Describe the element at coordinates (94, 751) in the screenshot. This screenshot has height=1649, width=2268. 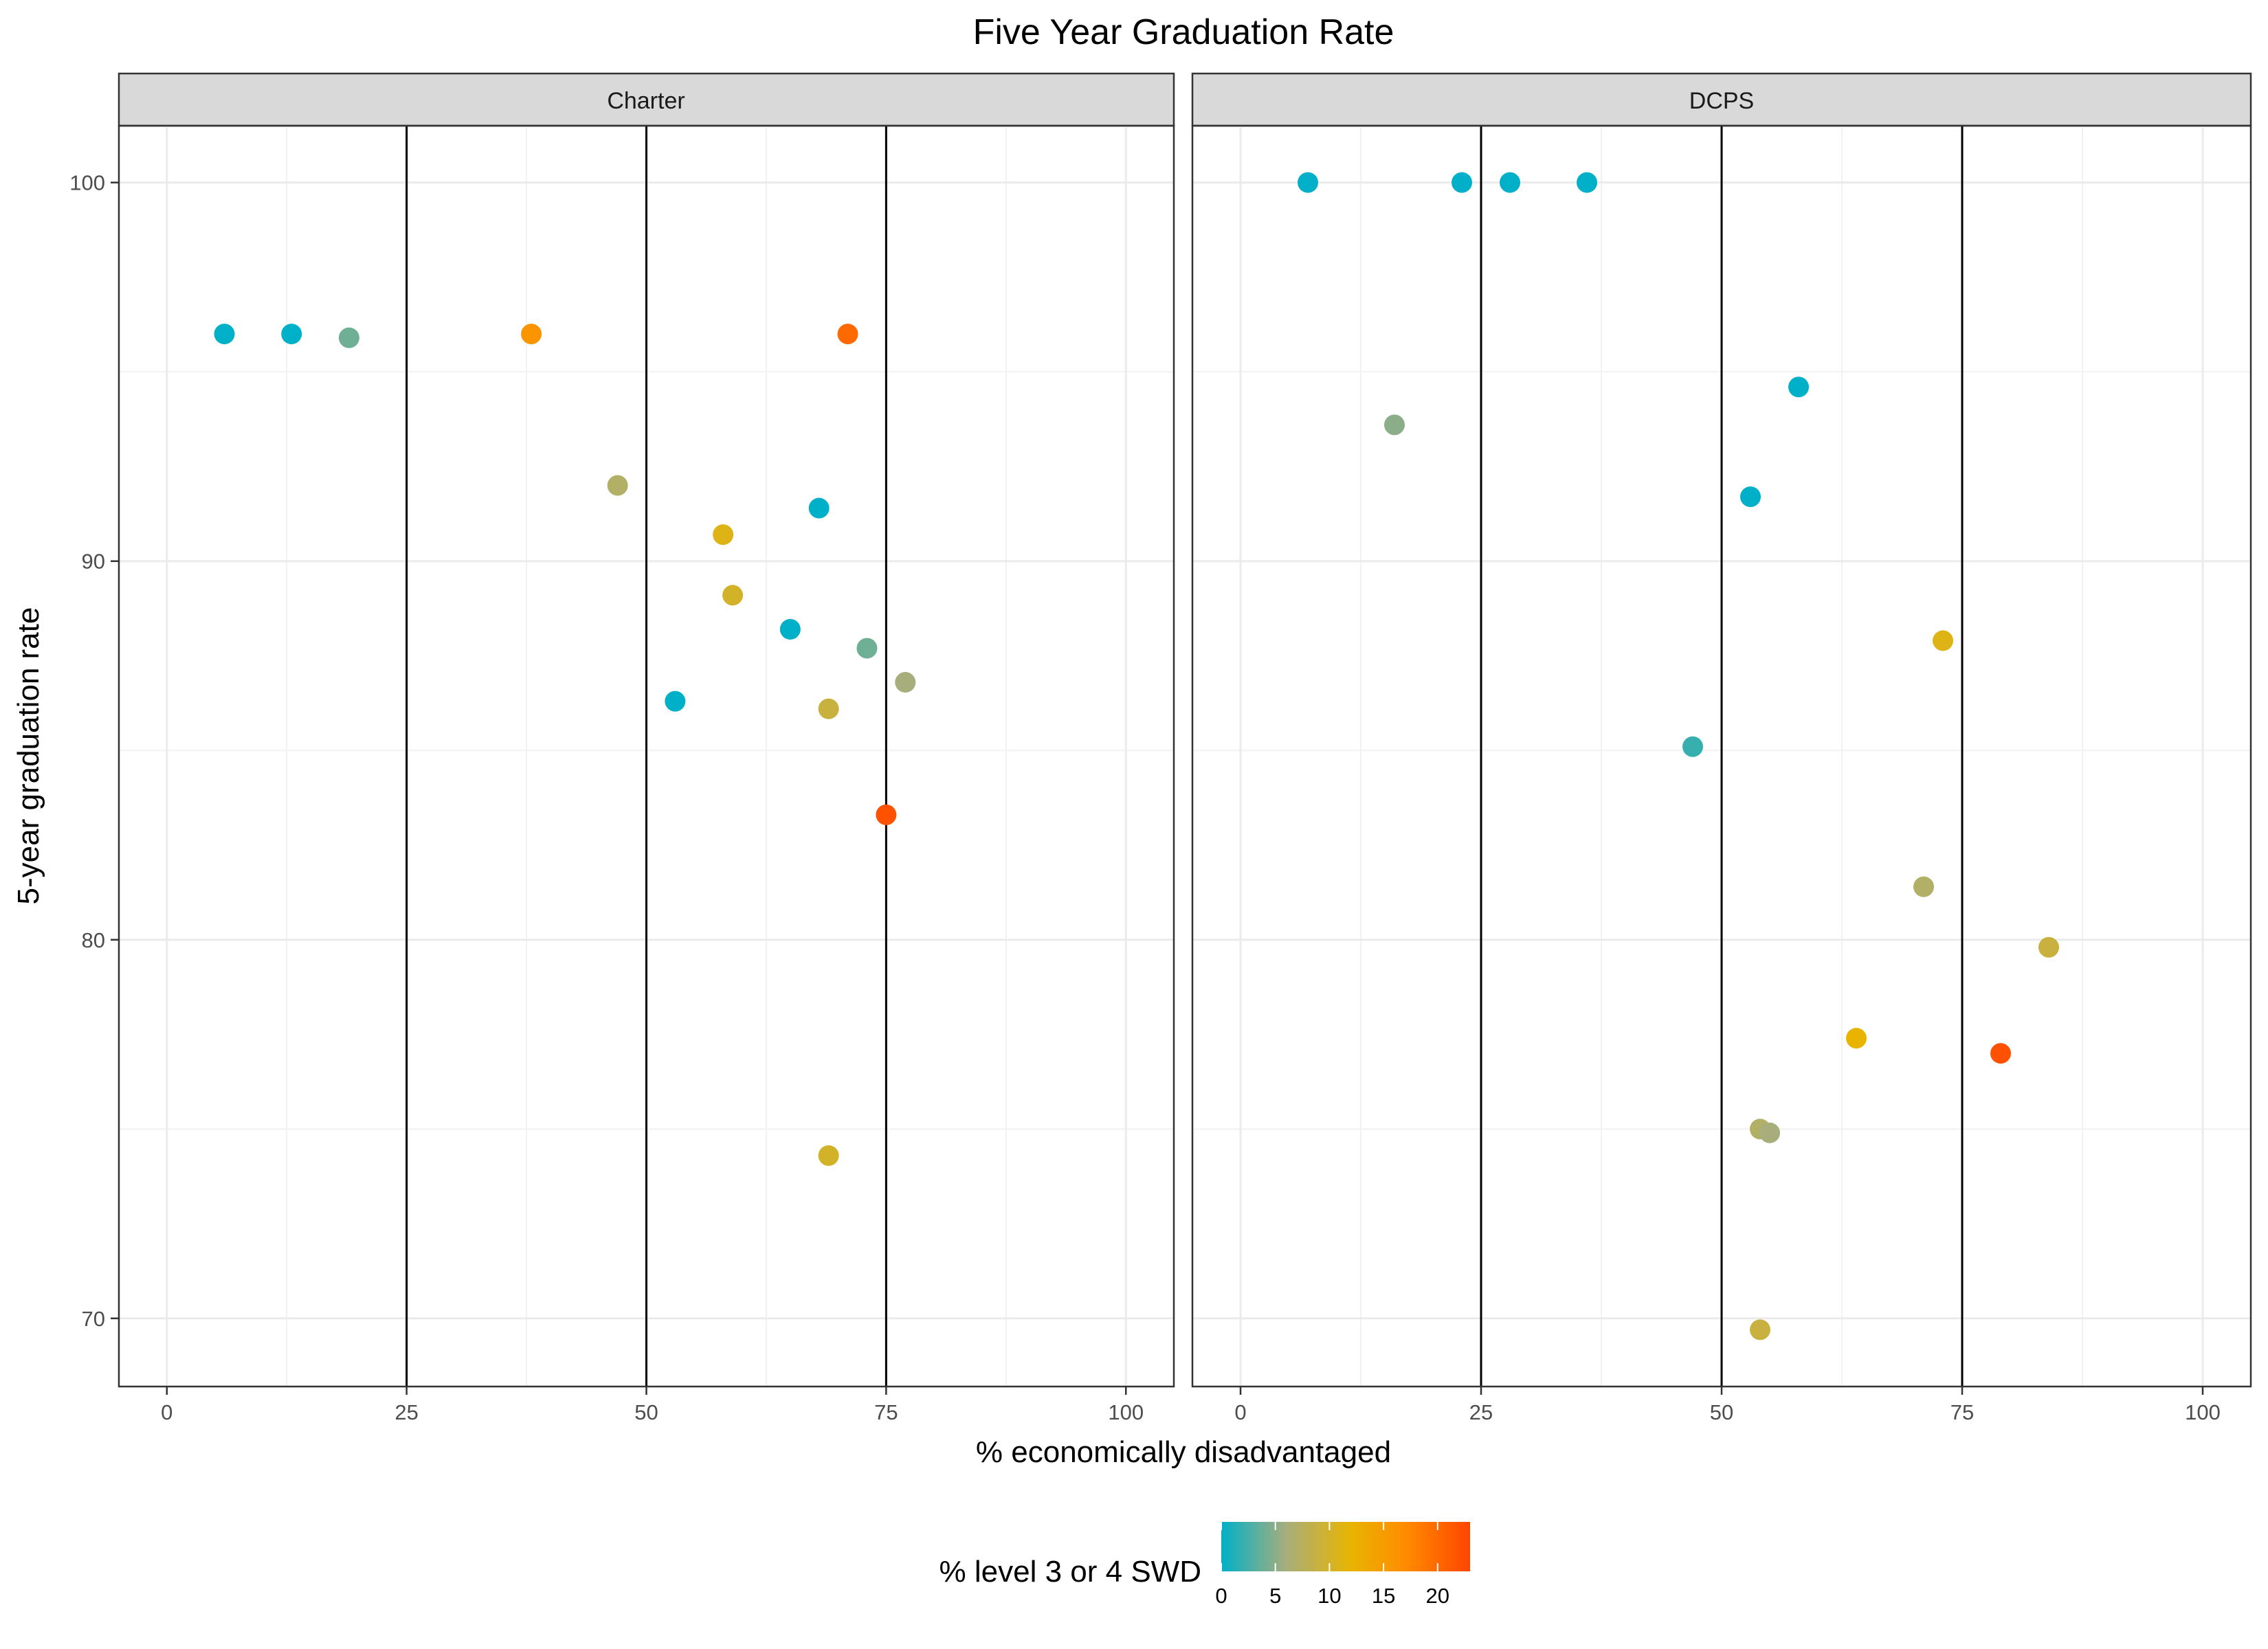
I see `y-axis-ticks: 70 80 90 100` at that location.